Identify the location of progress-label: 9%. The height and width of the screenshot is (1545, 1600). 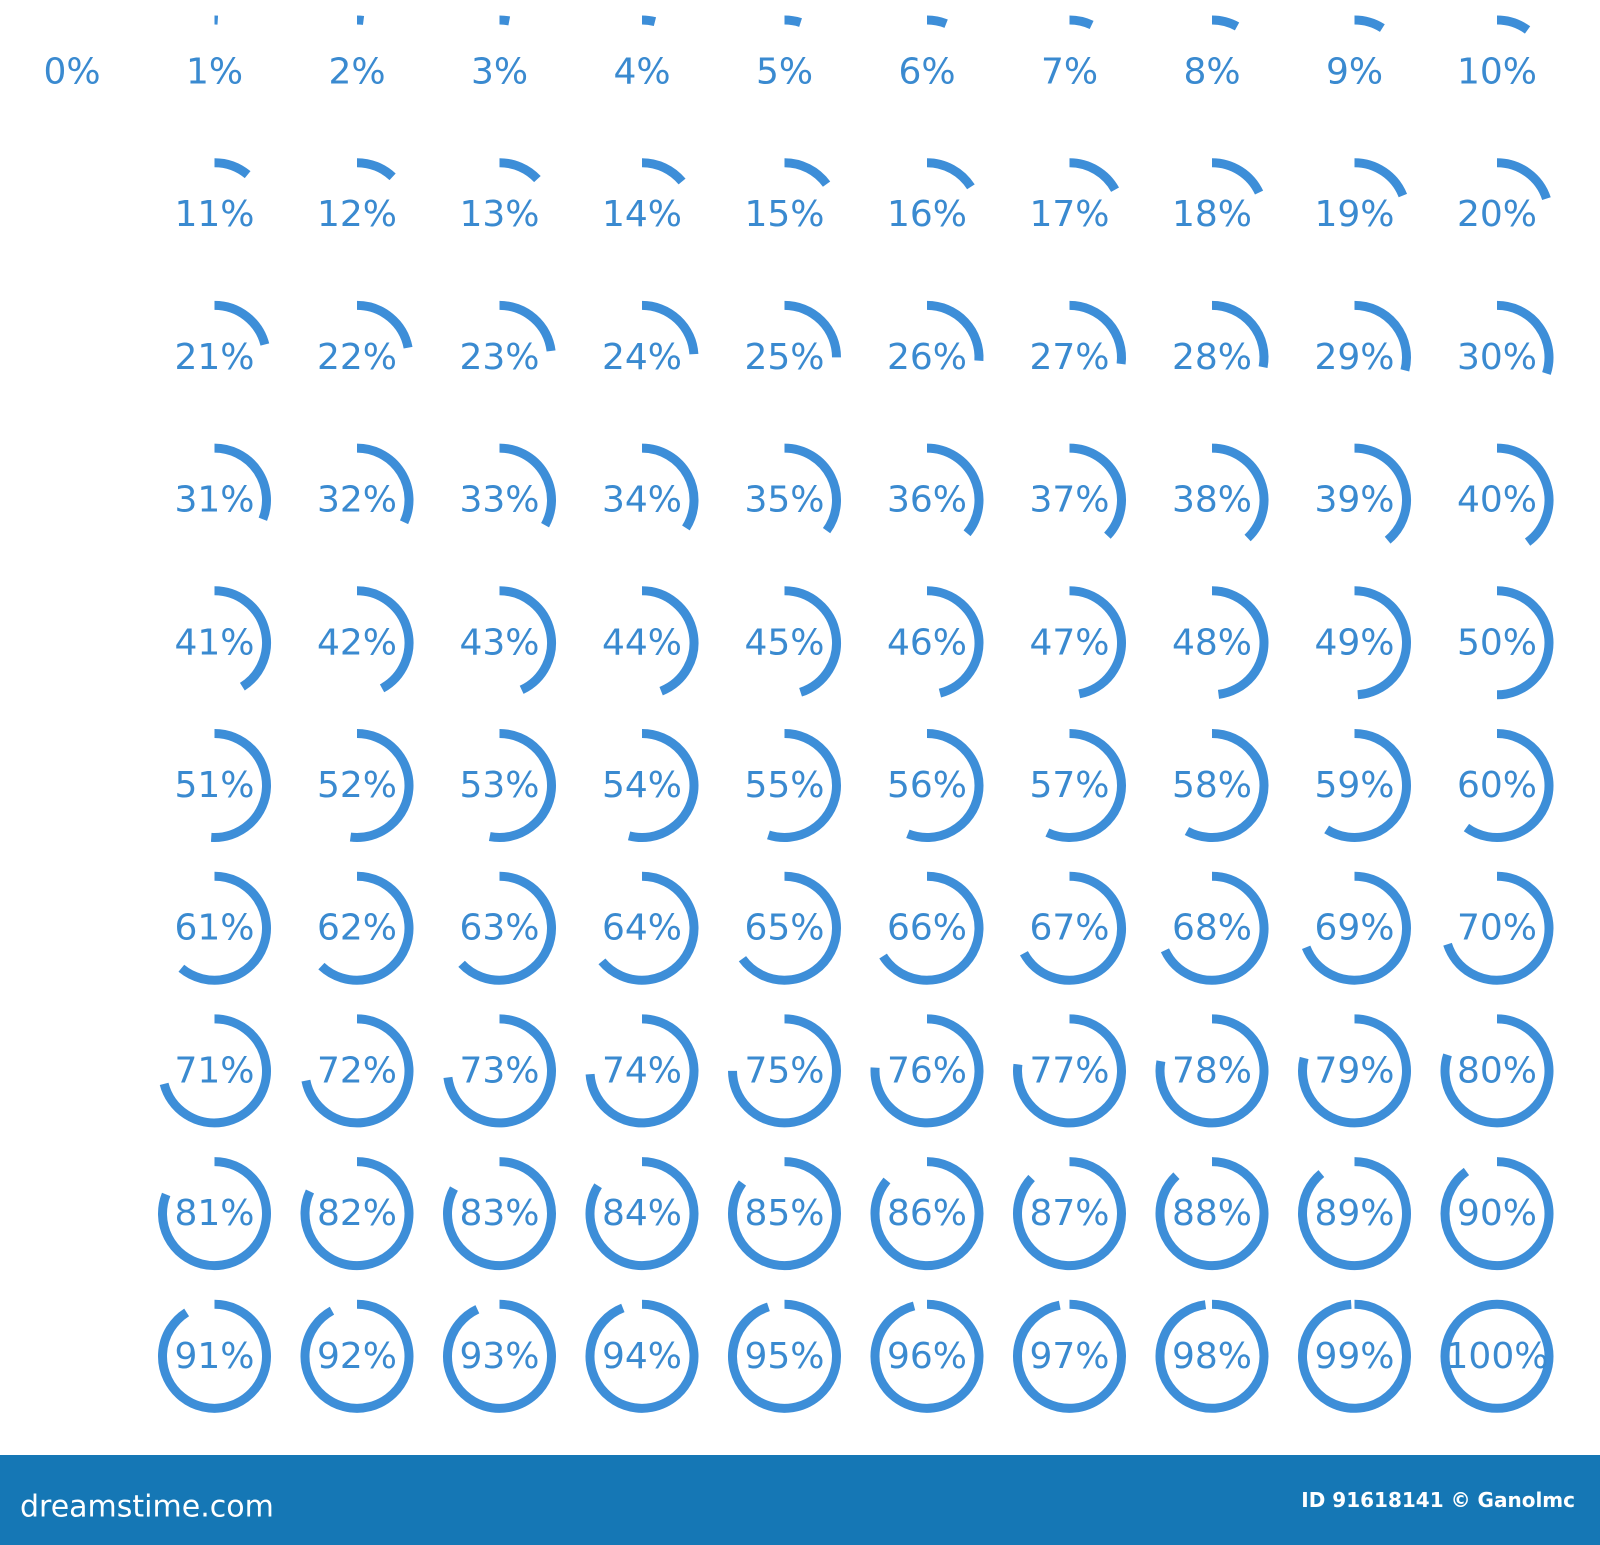
(1354, 72).